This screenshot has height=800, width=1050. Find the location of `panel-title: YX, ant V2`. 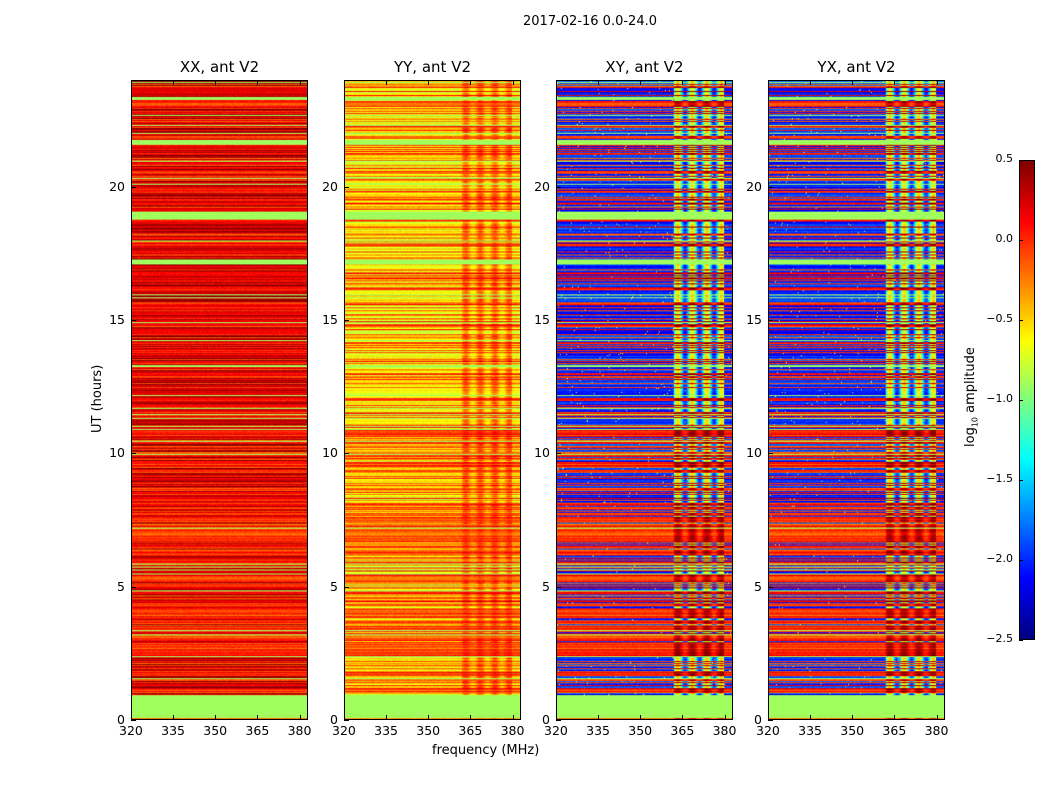

panel-title: YX, ant V2 is located at coordinates (856, 67).